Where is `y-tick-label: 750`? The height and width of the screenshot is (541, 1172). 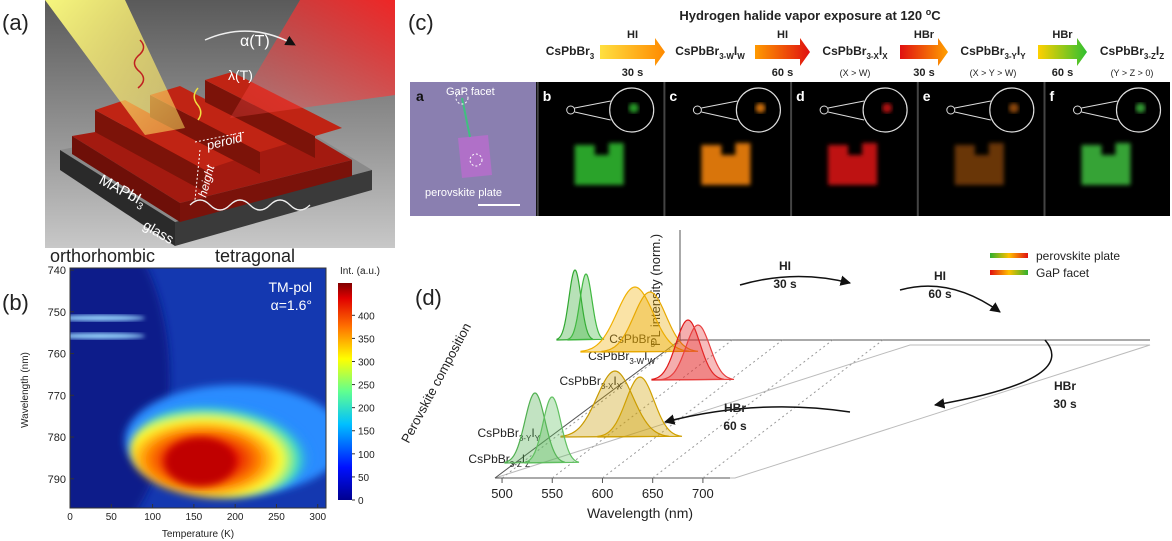
y-tick-label: 750 is located at coordinates (57, 313).